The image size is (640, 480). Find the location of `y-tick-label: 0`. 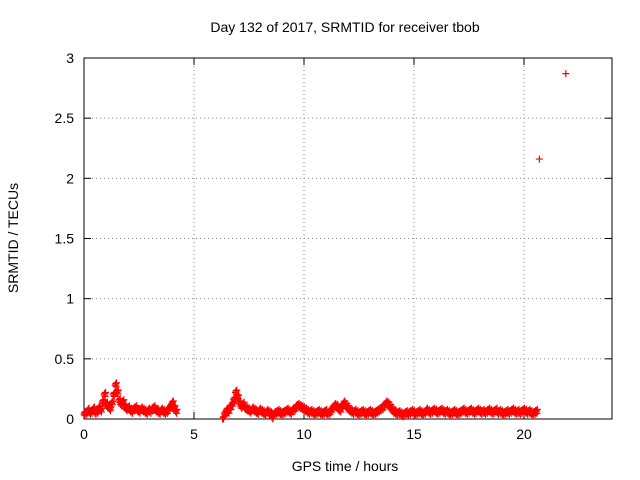

y-tick-label: 0 is located at coordinates (70, 419).